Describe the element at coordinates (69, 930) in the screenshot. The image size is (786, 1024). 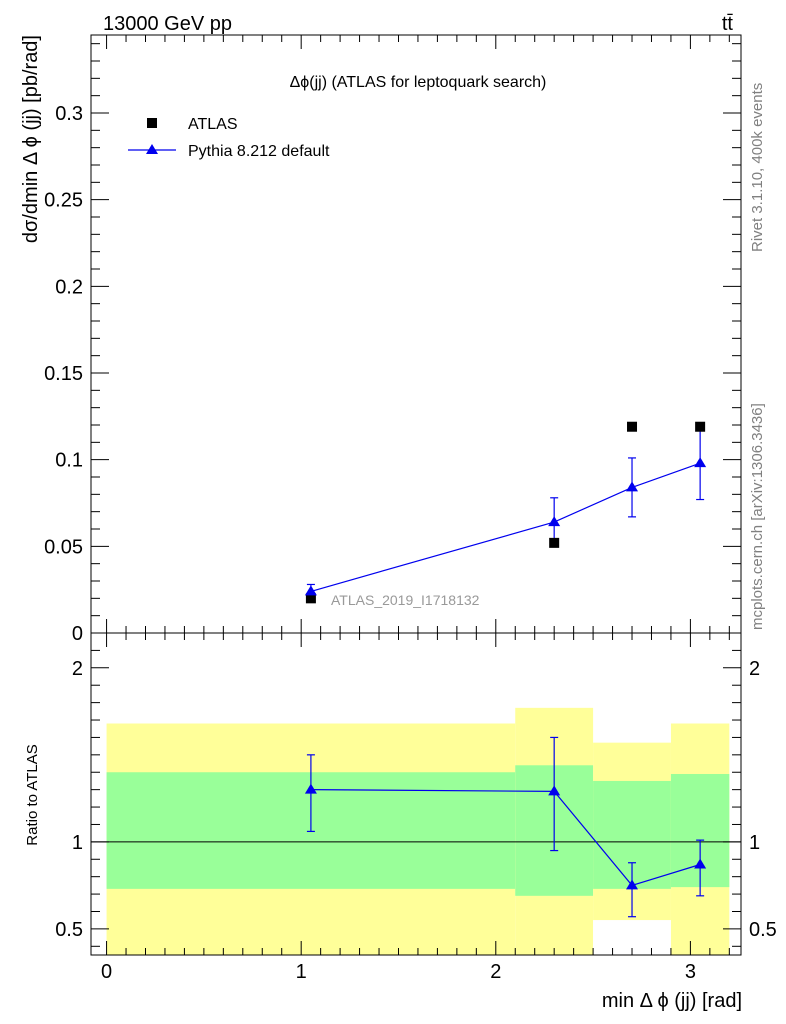
I see `ratio-y-tick-label-left: 0.5` at that location.